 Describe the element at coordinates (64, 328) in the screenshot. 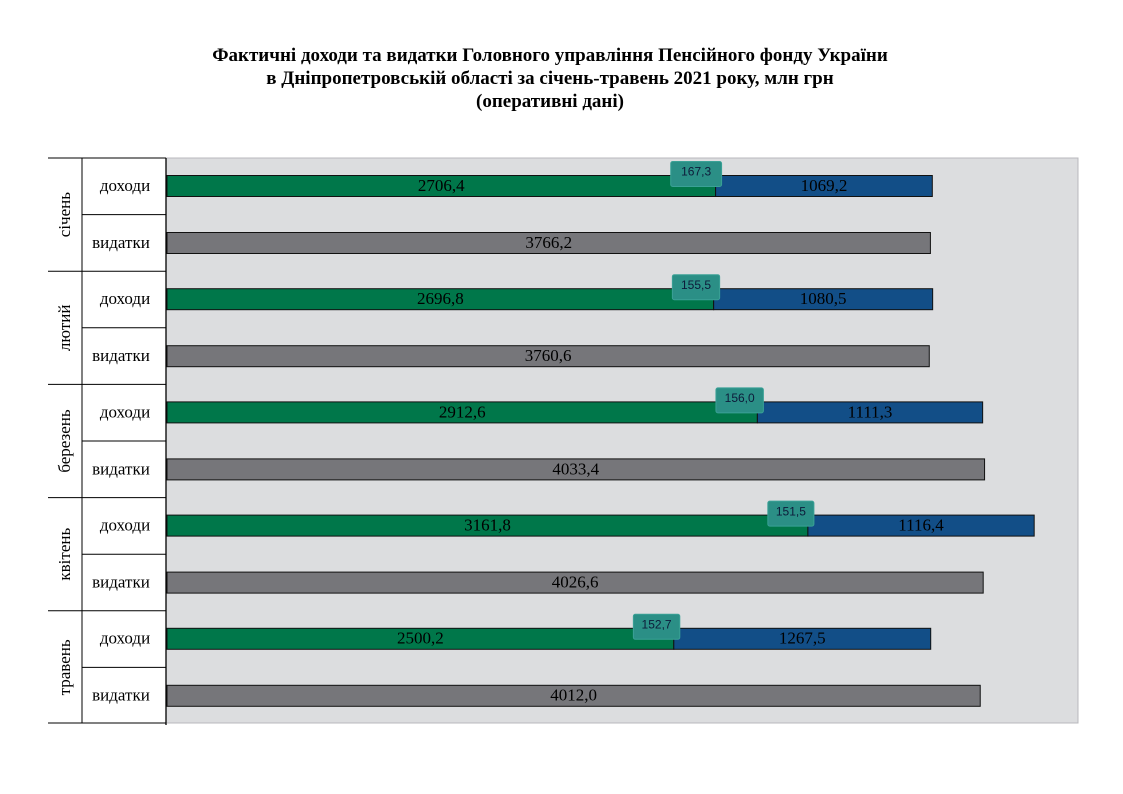

I see `month-label: лютий` at that location.